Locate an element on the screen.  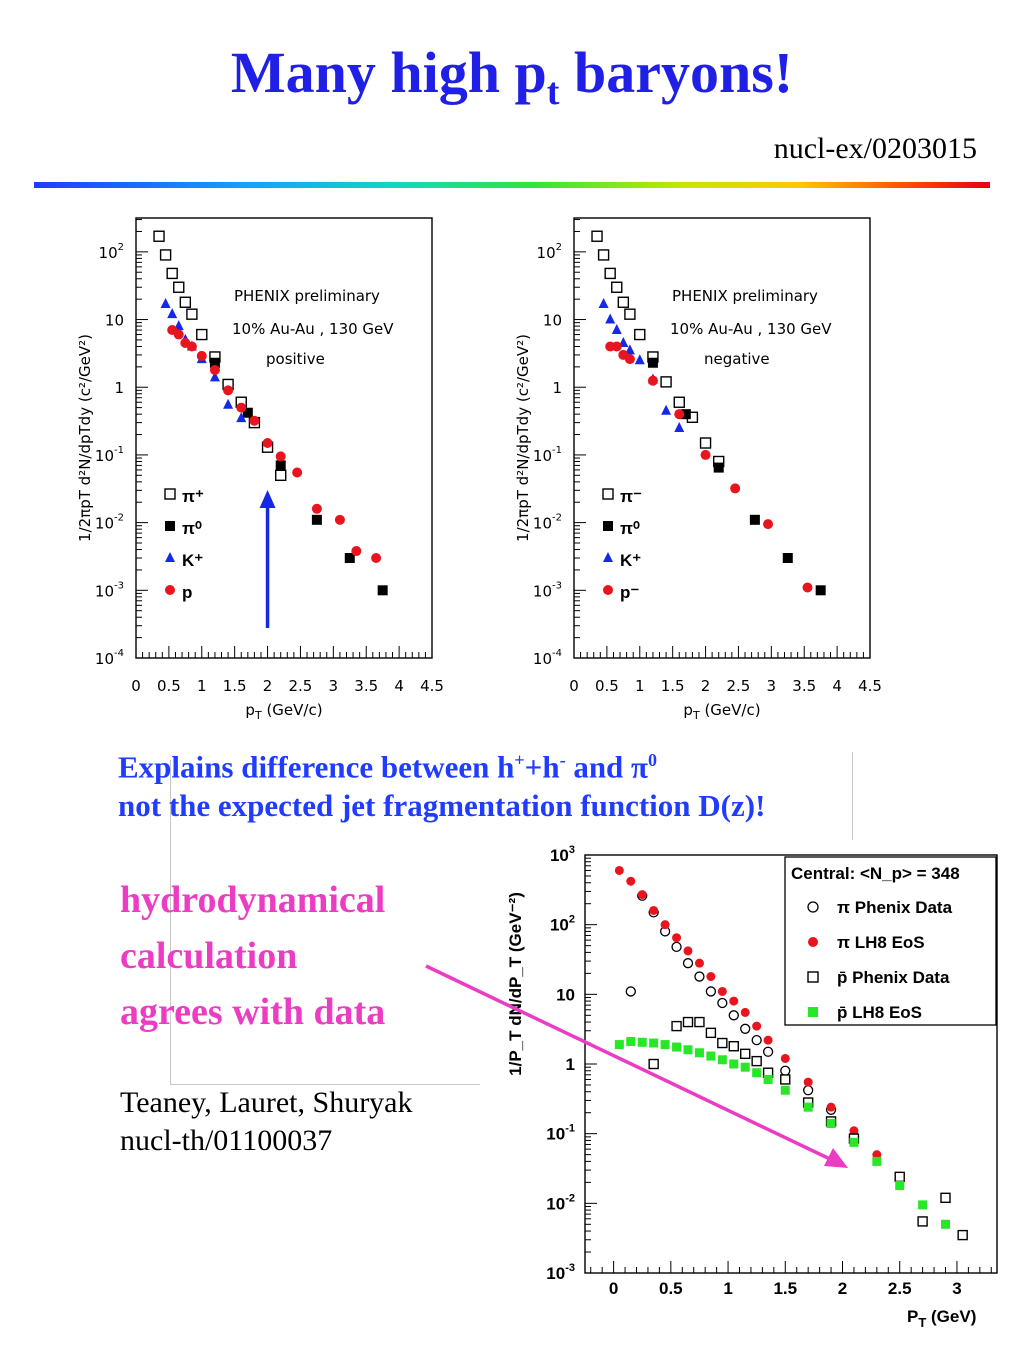
charge-label: positive is located at coordinates (295, 359).